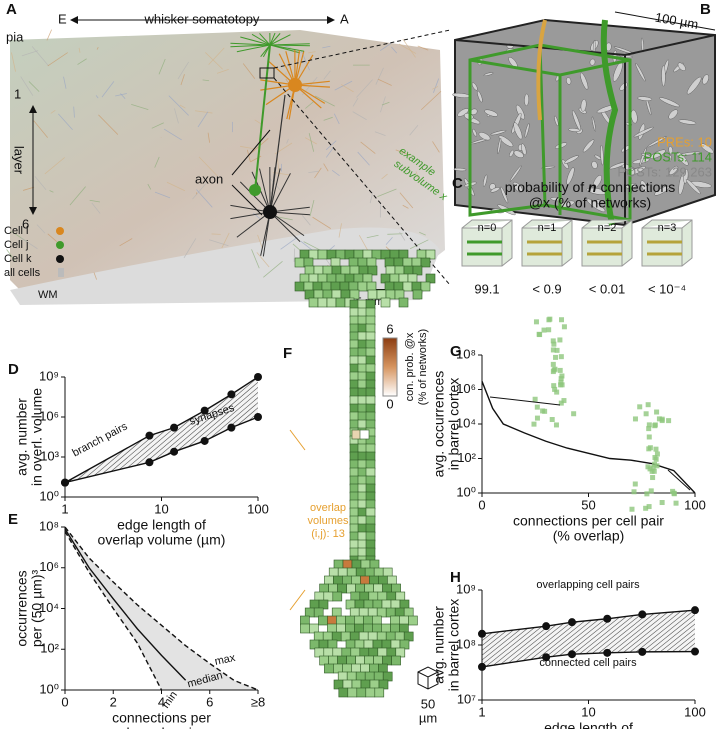 The height and width of the screenshot is (729, 724). I want to click on y-tick-label: 10⁶, so click(466, 388).